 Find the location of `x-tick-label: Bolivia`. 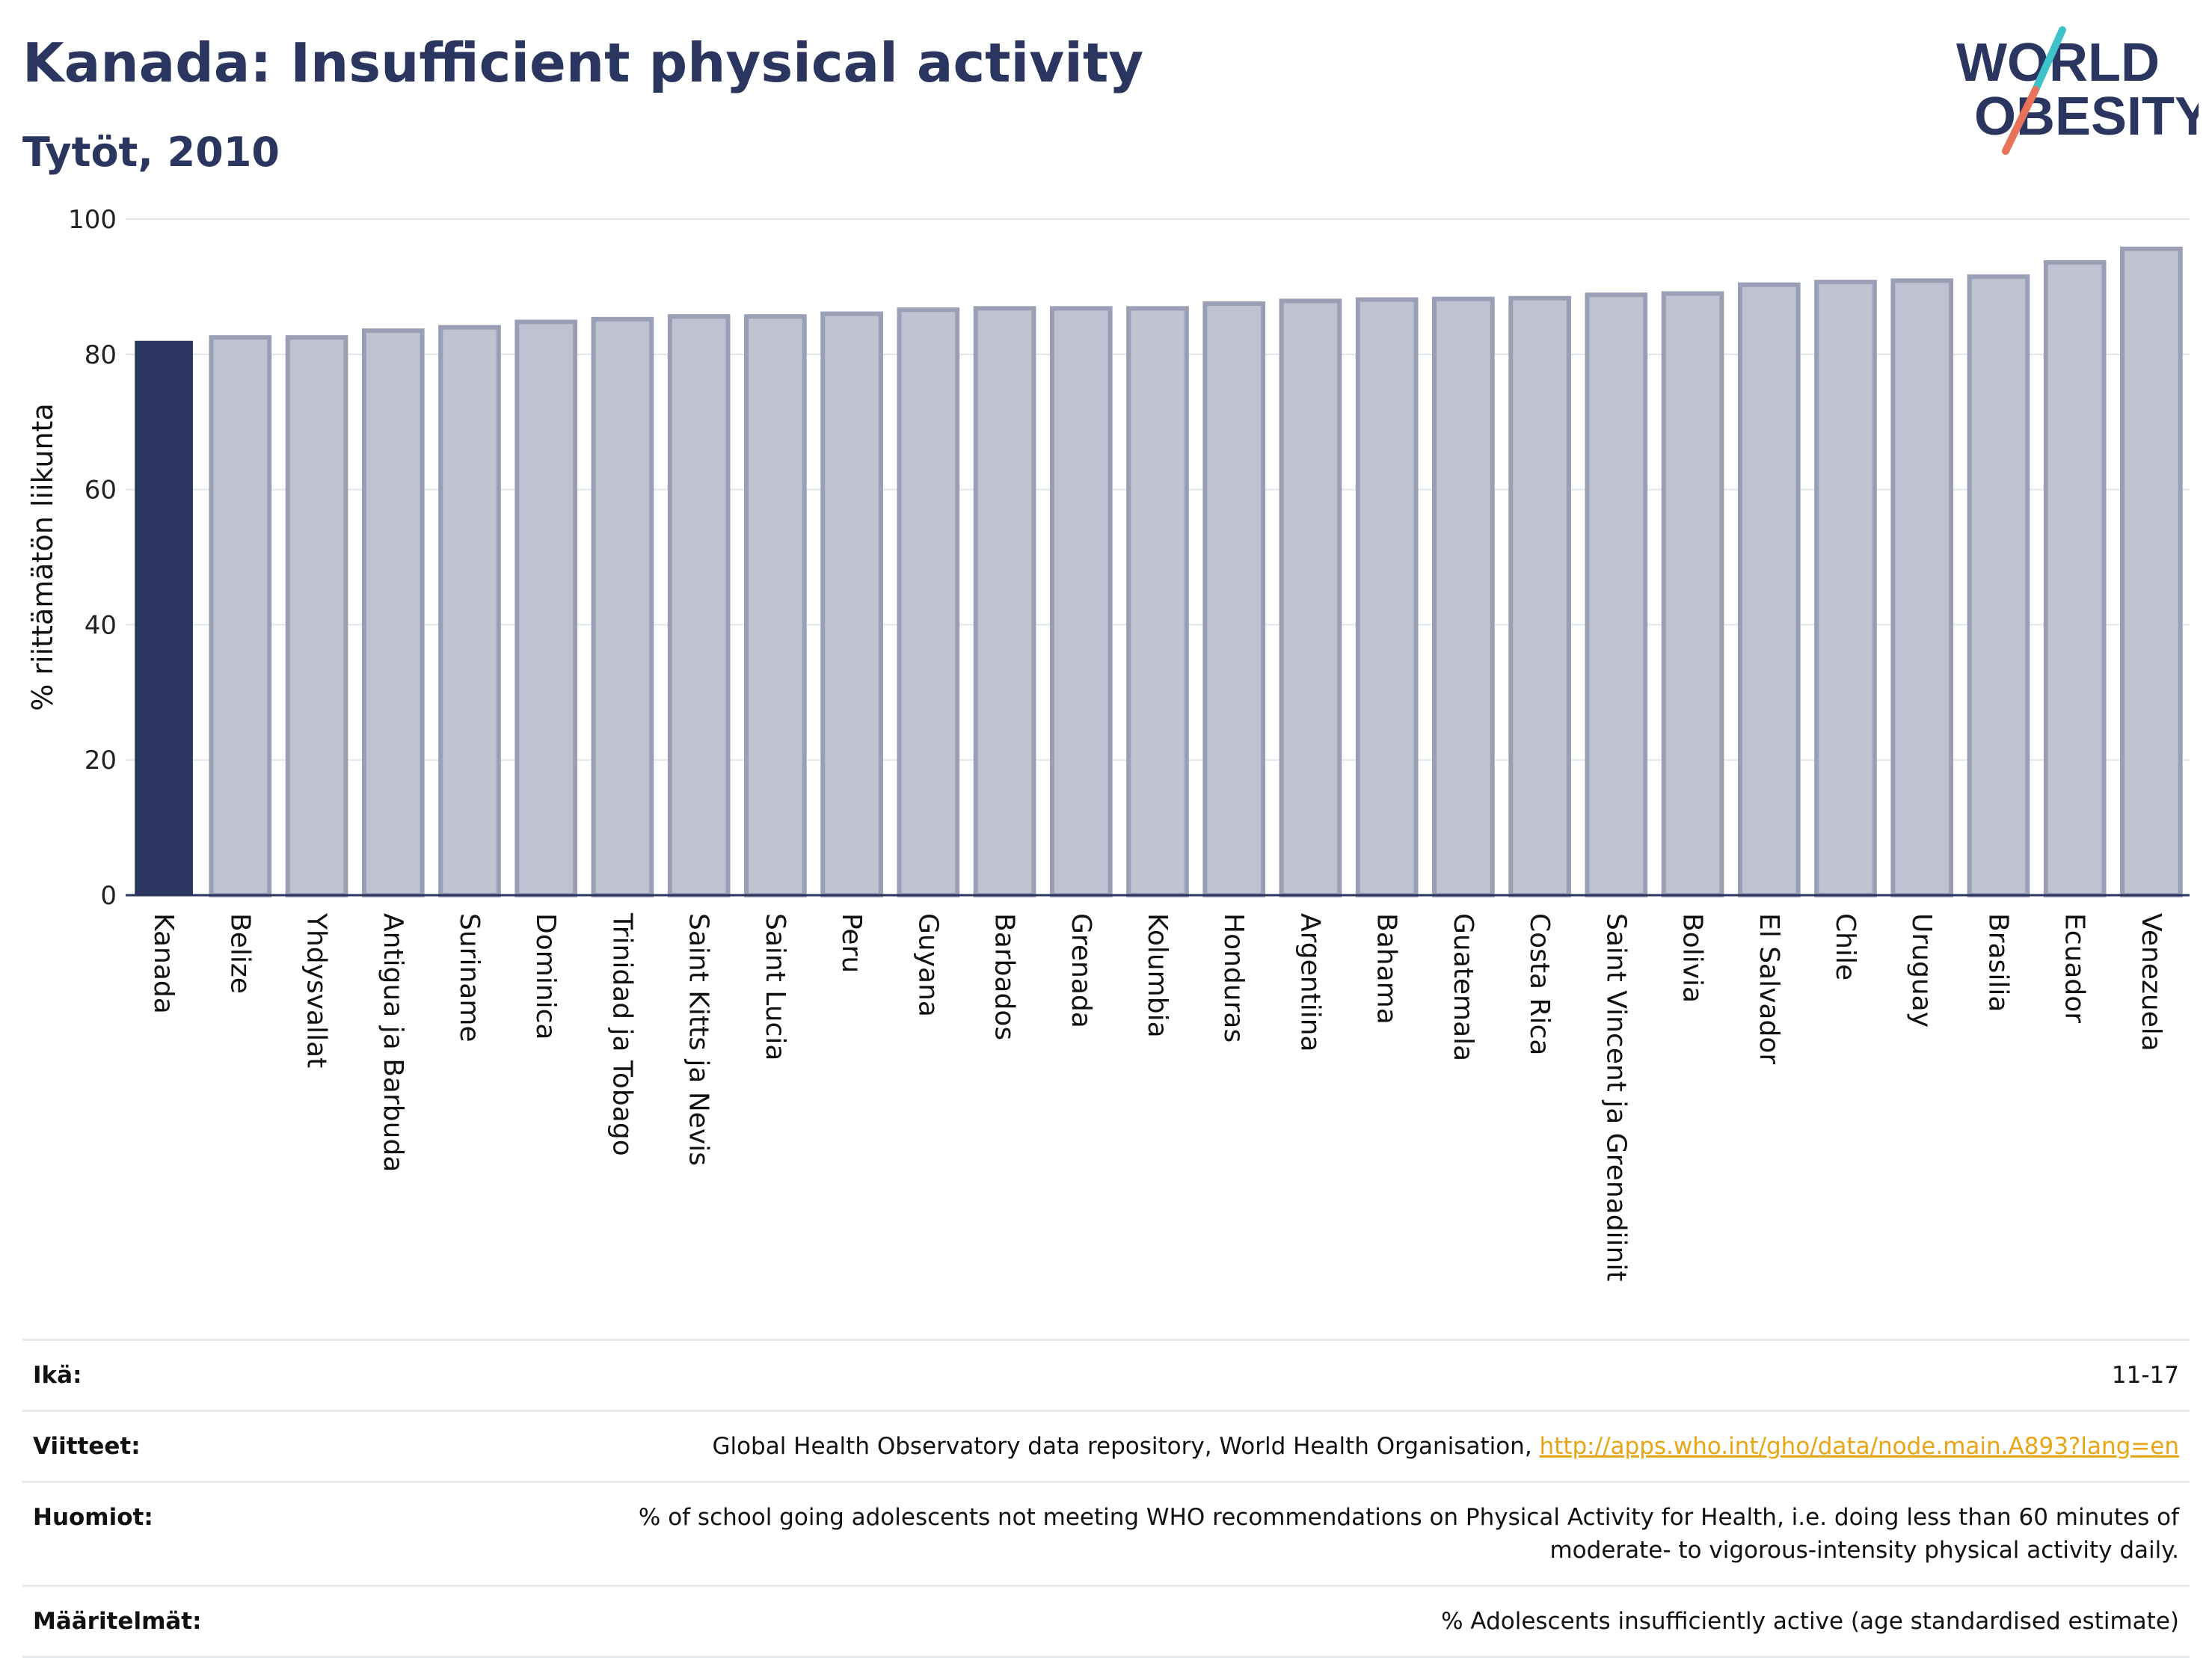

x-tick-label: Bolivia is located at coordinates (1692, 958).